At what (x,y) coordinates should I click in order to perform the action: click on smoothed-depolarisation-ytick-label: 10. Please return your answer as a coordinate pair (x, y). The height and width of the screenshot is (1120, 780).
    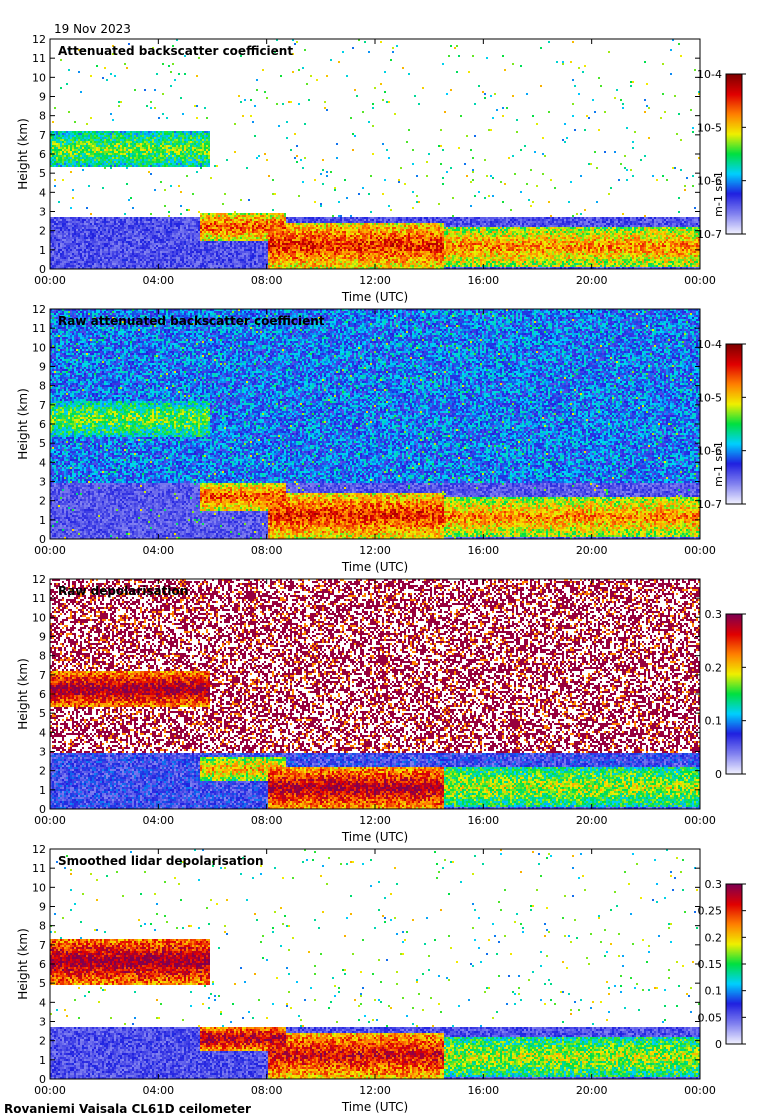
    Looking at the image, I should click on (39, 887).